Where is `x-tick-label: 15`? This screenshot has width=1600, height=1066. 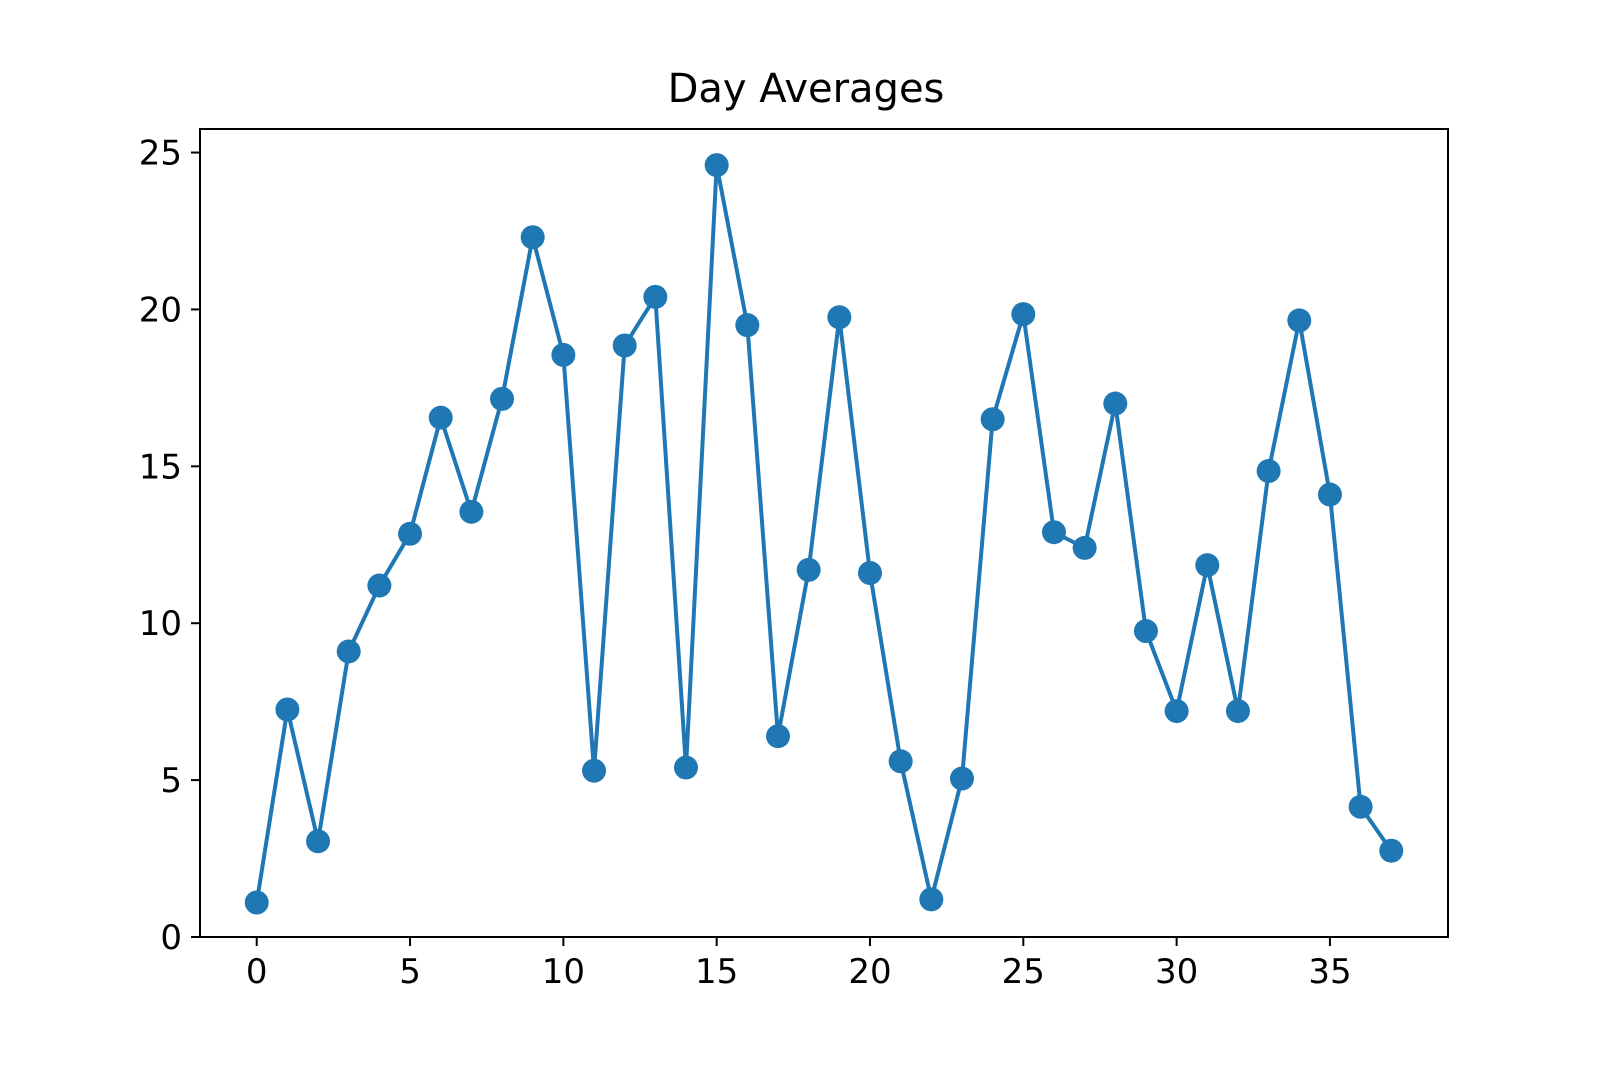
x-tick-label: 15 is located at coordinates (716, 972).